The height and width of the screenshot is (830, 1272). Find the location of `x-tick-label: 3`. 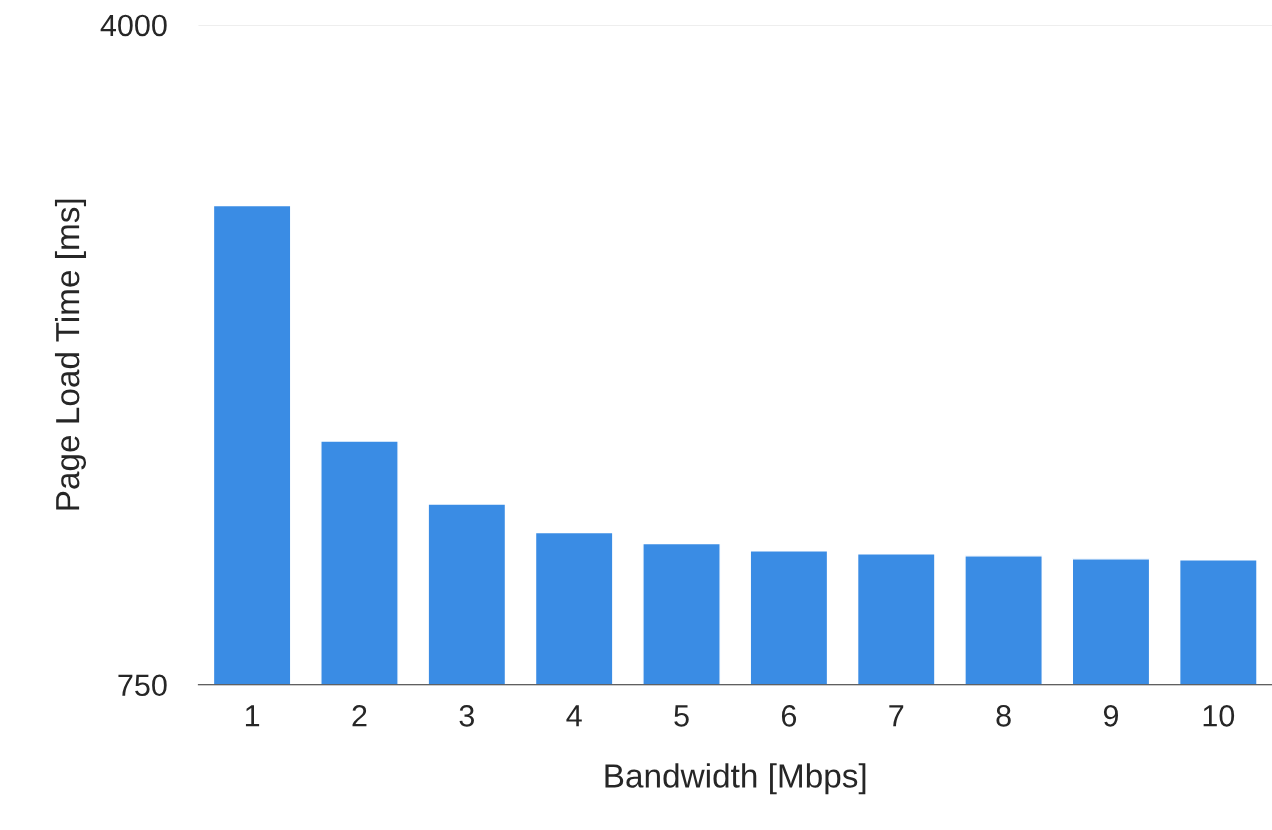

x-tick-label: 3 is located at coordinates (466, 716).